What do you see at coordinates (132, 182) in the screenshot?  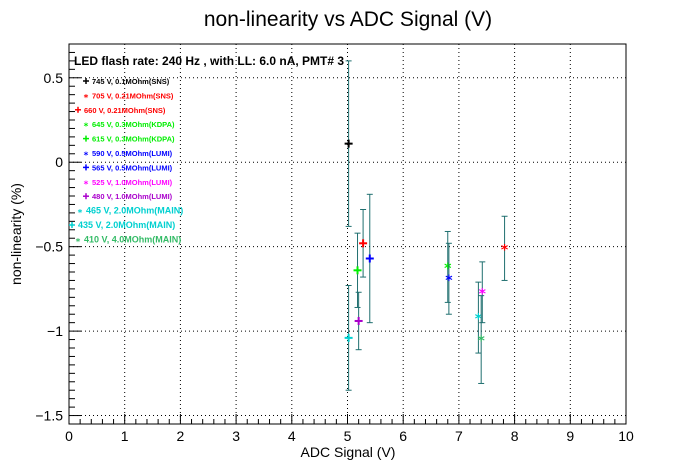 I see `legend-label: 525 V, 1.0MOhm(LUMI)` at bounding box center [132, 182].